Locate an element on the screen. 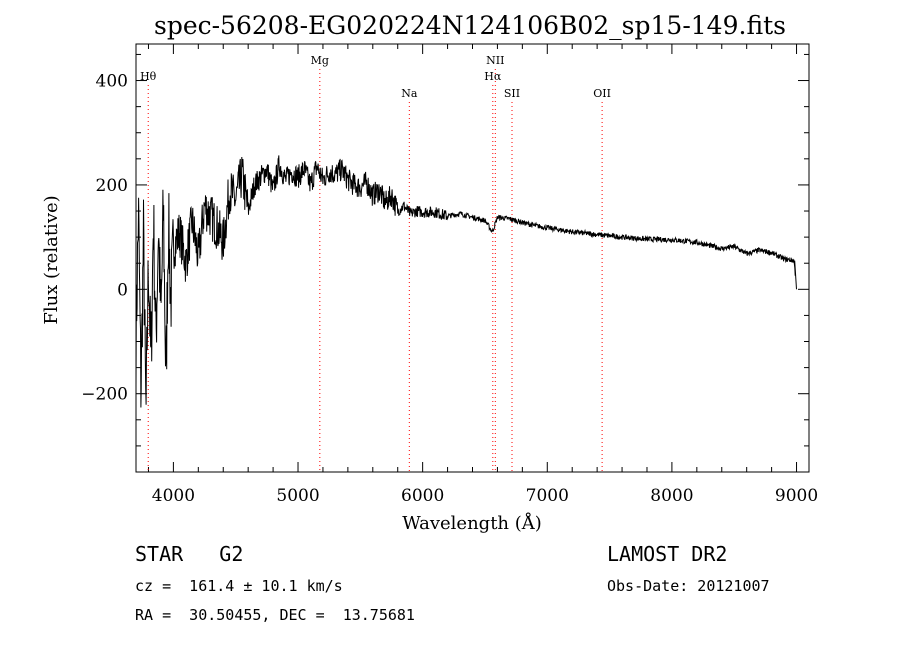 The image size is (900, 650). line-marker-label: Na is located at coordinates (409, 93).